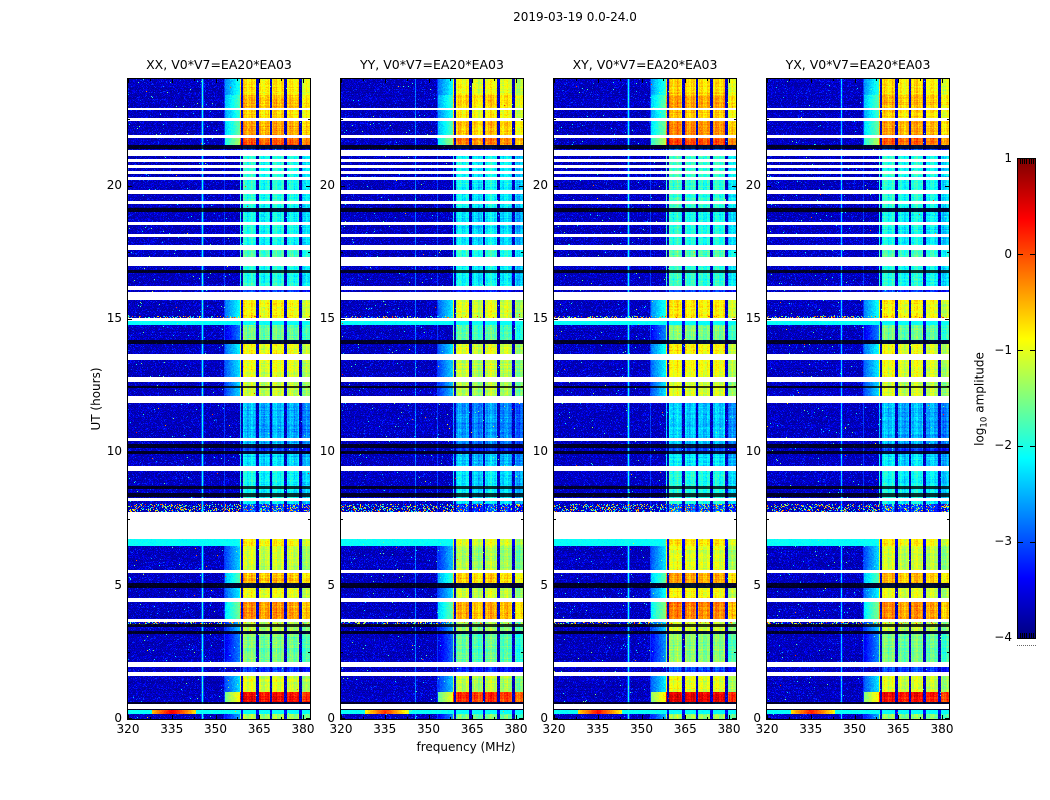 Image resolution: width=1050 pixels, height=800 pixels. I want to click on colorbar-tick-label: −2, so click(1003, 445).